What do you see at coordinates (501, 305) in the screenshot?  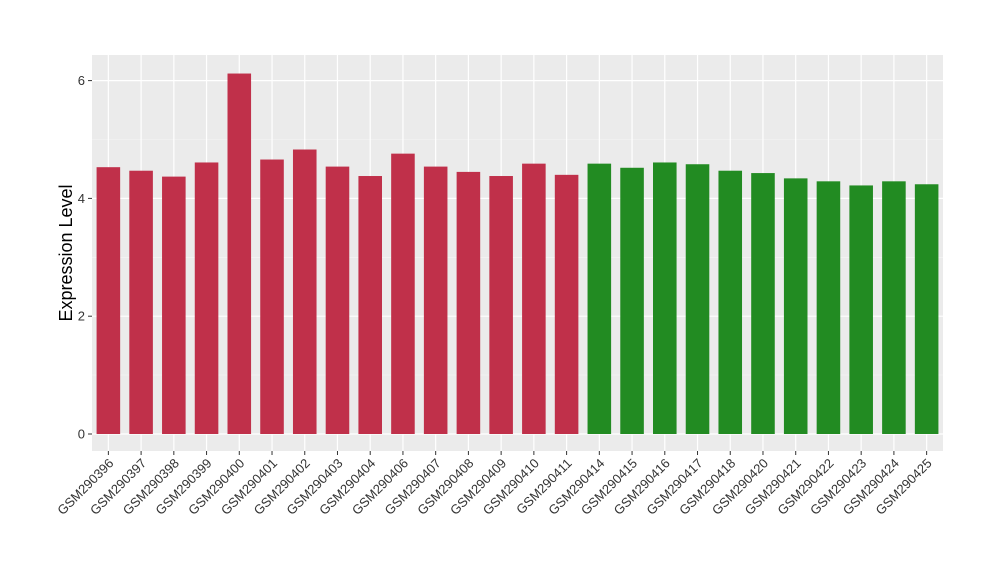 I see `bar-GSM290409` at bounding box center [501, 305].